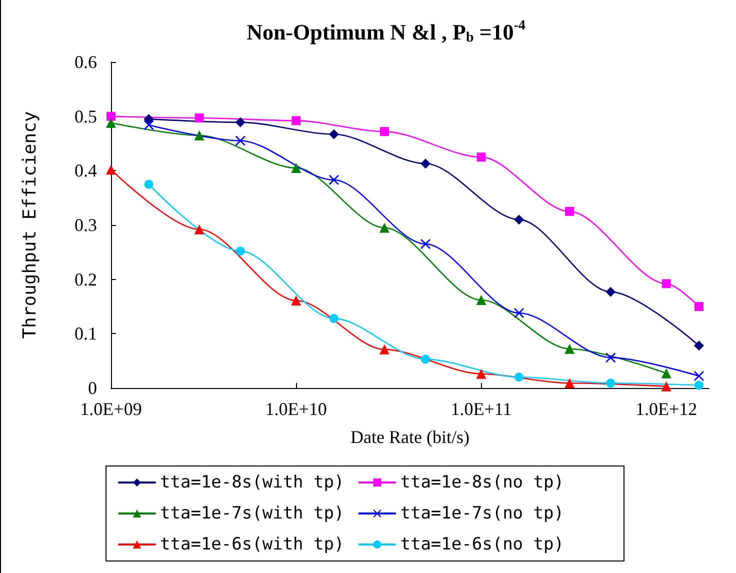 The width and height of the screenshot is (736, 573). Describe the element at coordinates (482, 544) in the screenshot. I see `legend-label: tta=1e-6s(no tp)` at that location.